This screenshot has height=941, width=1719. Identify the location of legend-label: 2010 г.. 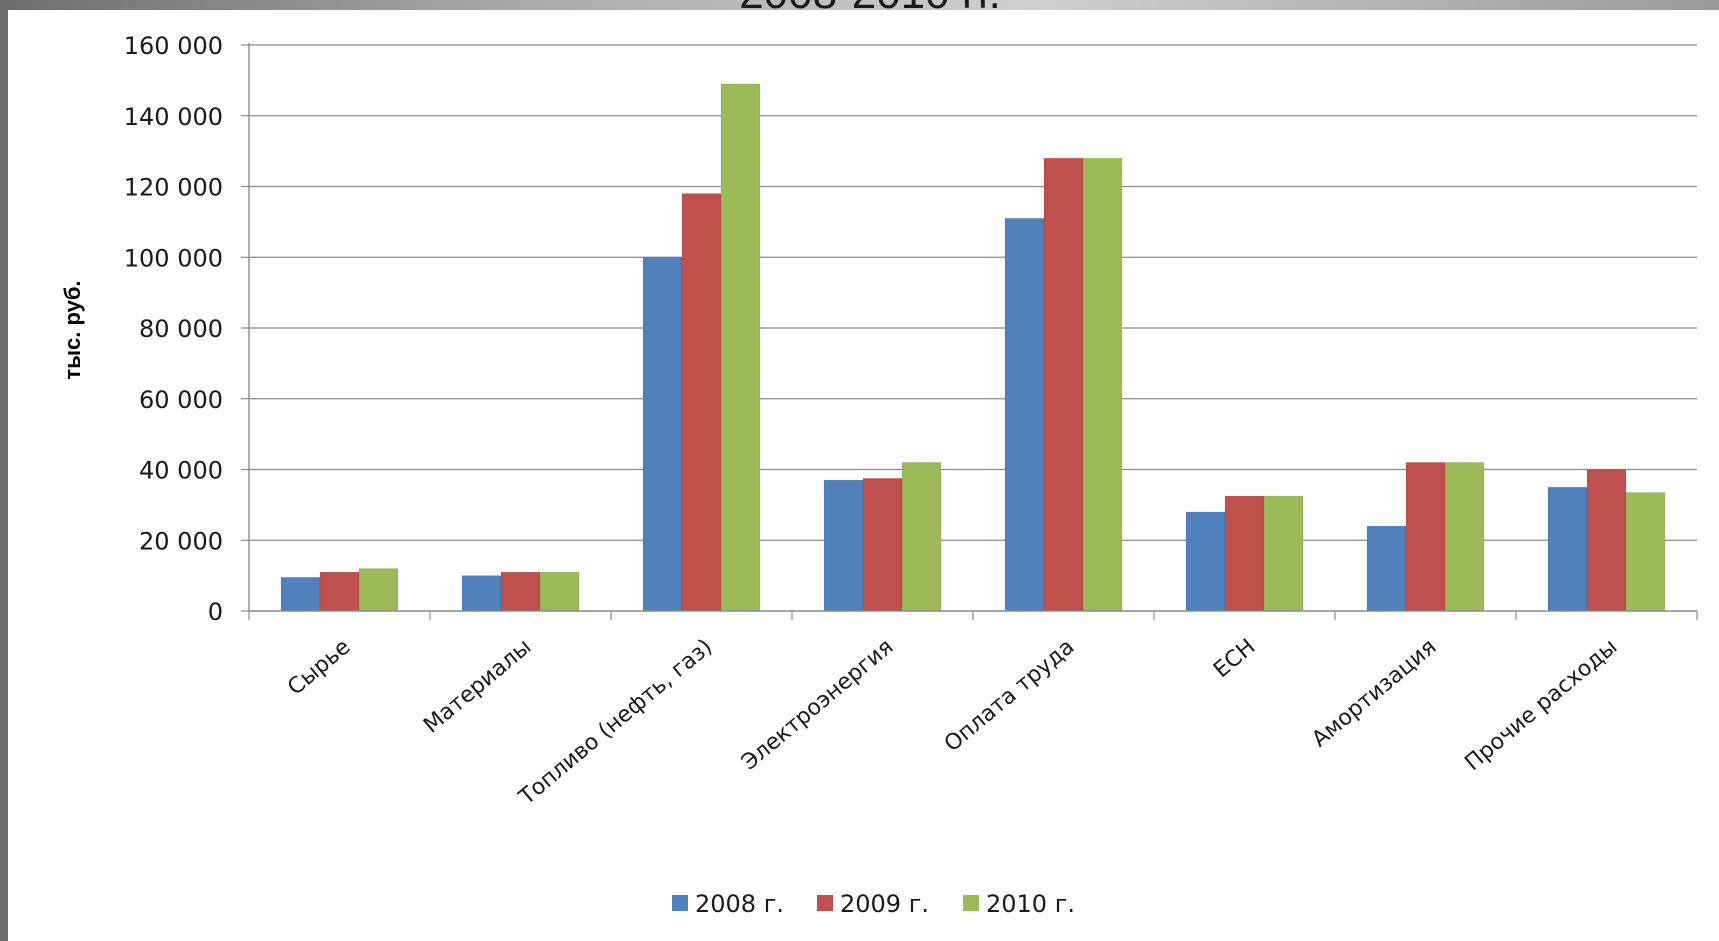
(1030, 904).